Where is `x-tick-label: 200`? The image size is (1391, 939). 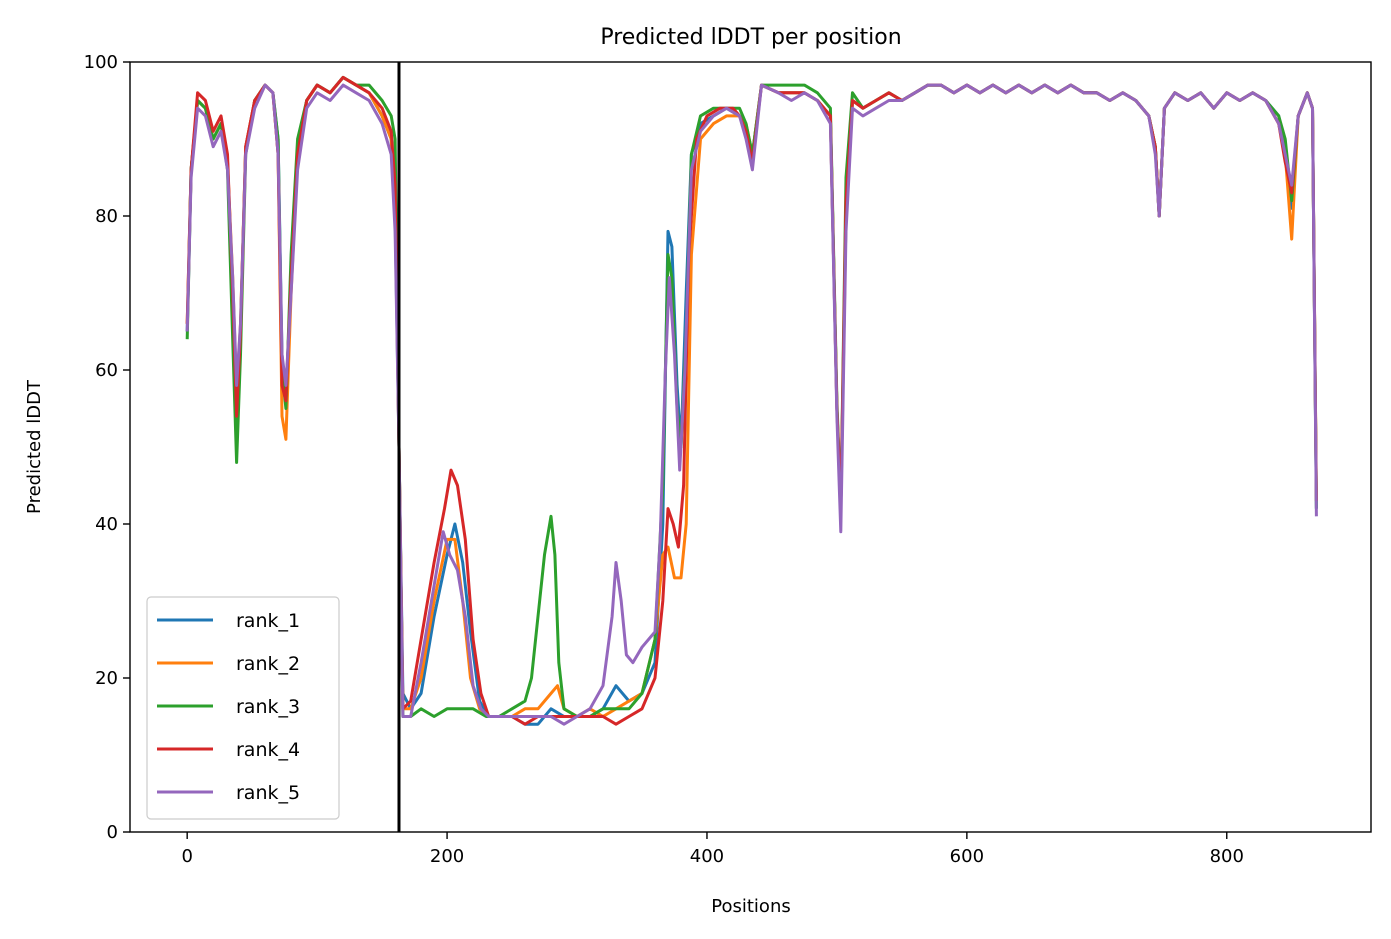
x-tick-label: 200 is located at coordinates (447, 856).